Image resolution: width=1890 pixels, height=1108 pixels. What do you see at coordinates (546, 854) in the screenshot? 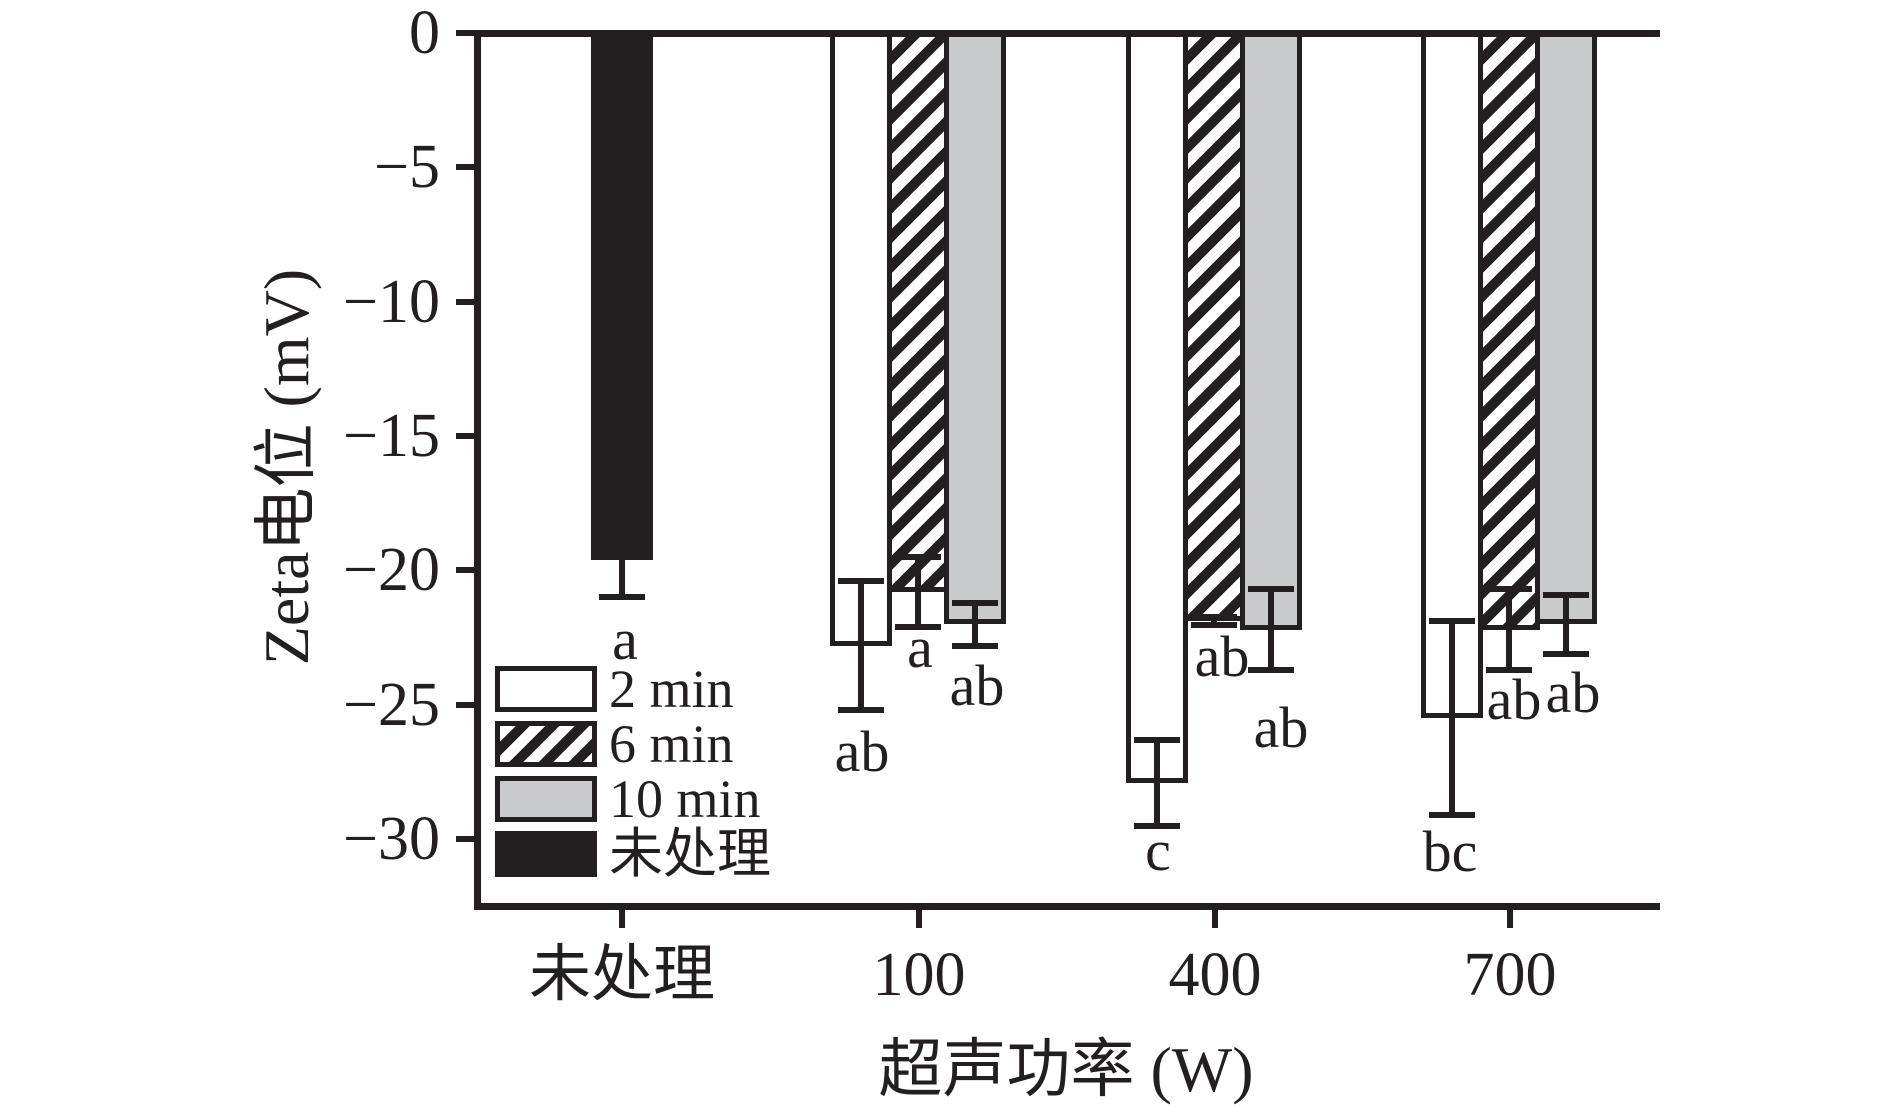
I see `legend-swatch-black` at bounding box center [546, 854].